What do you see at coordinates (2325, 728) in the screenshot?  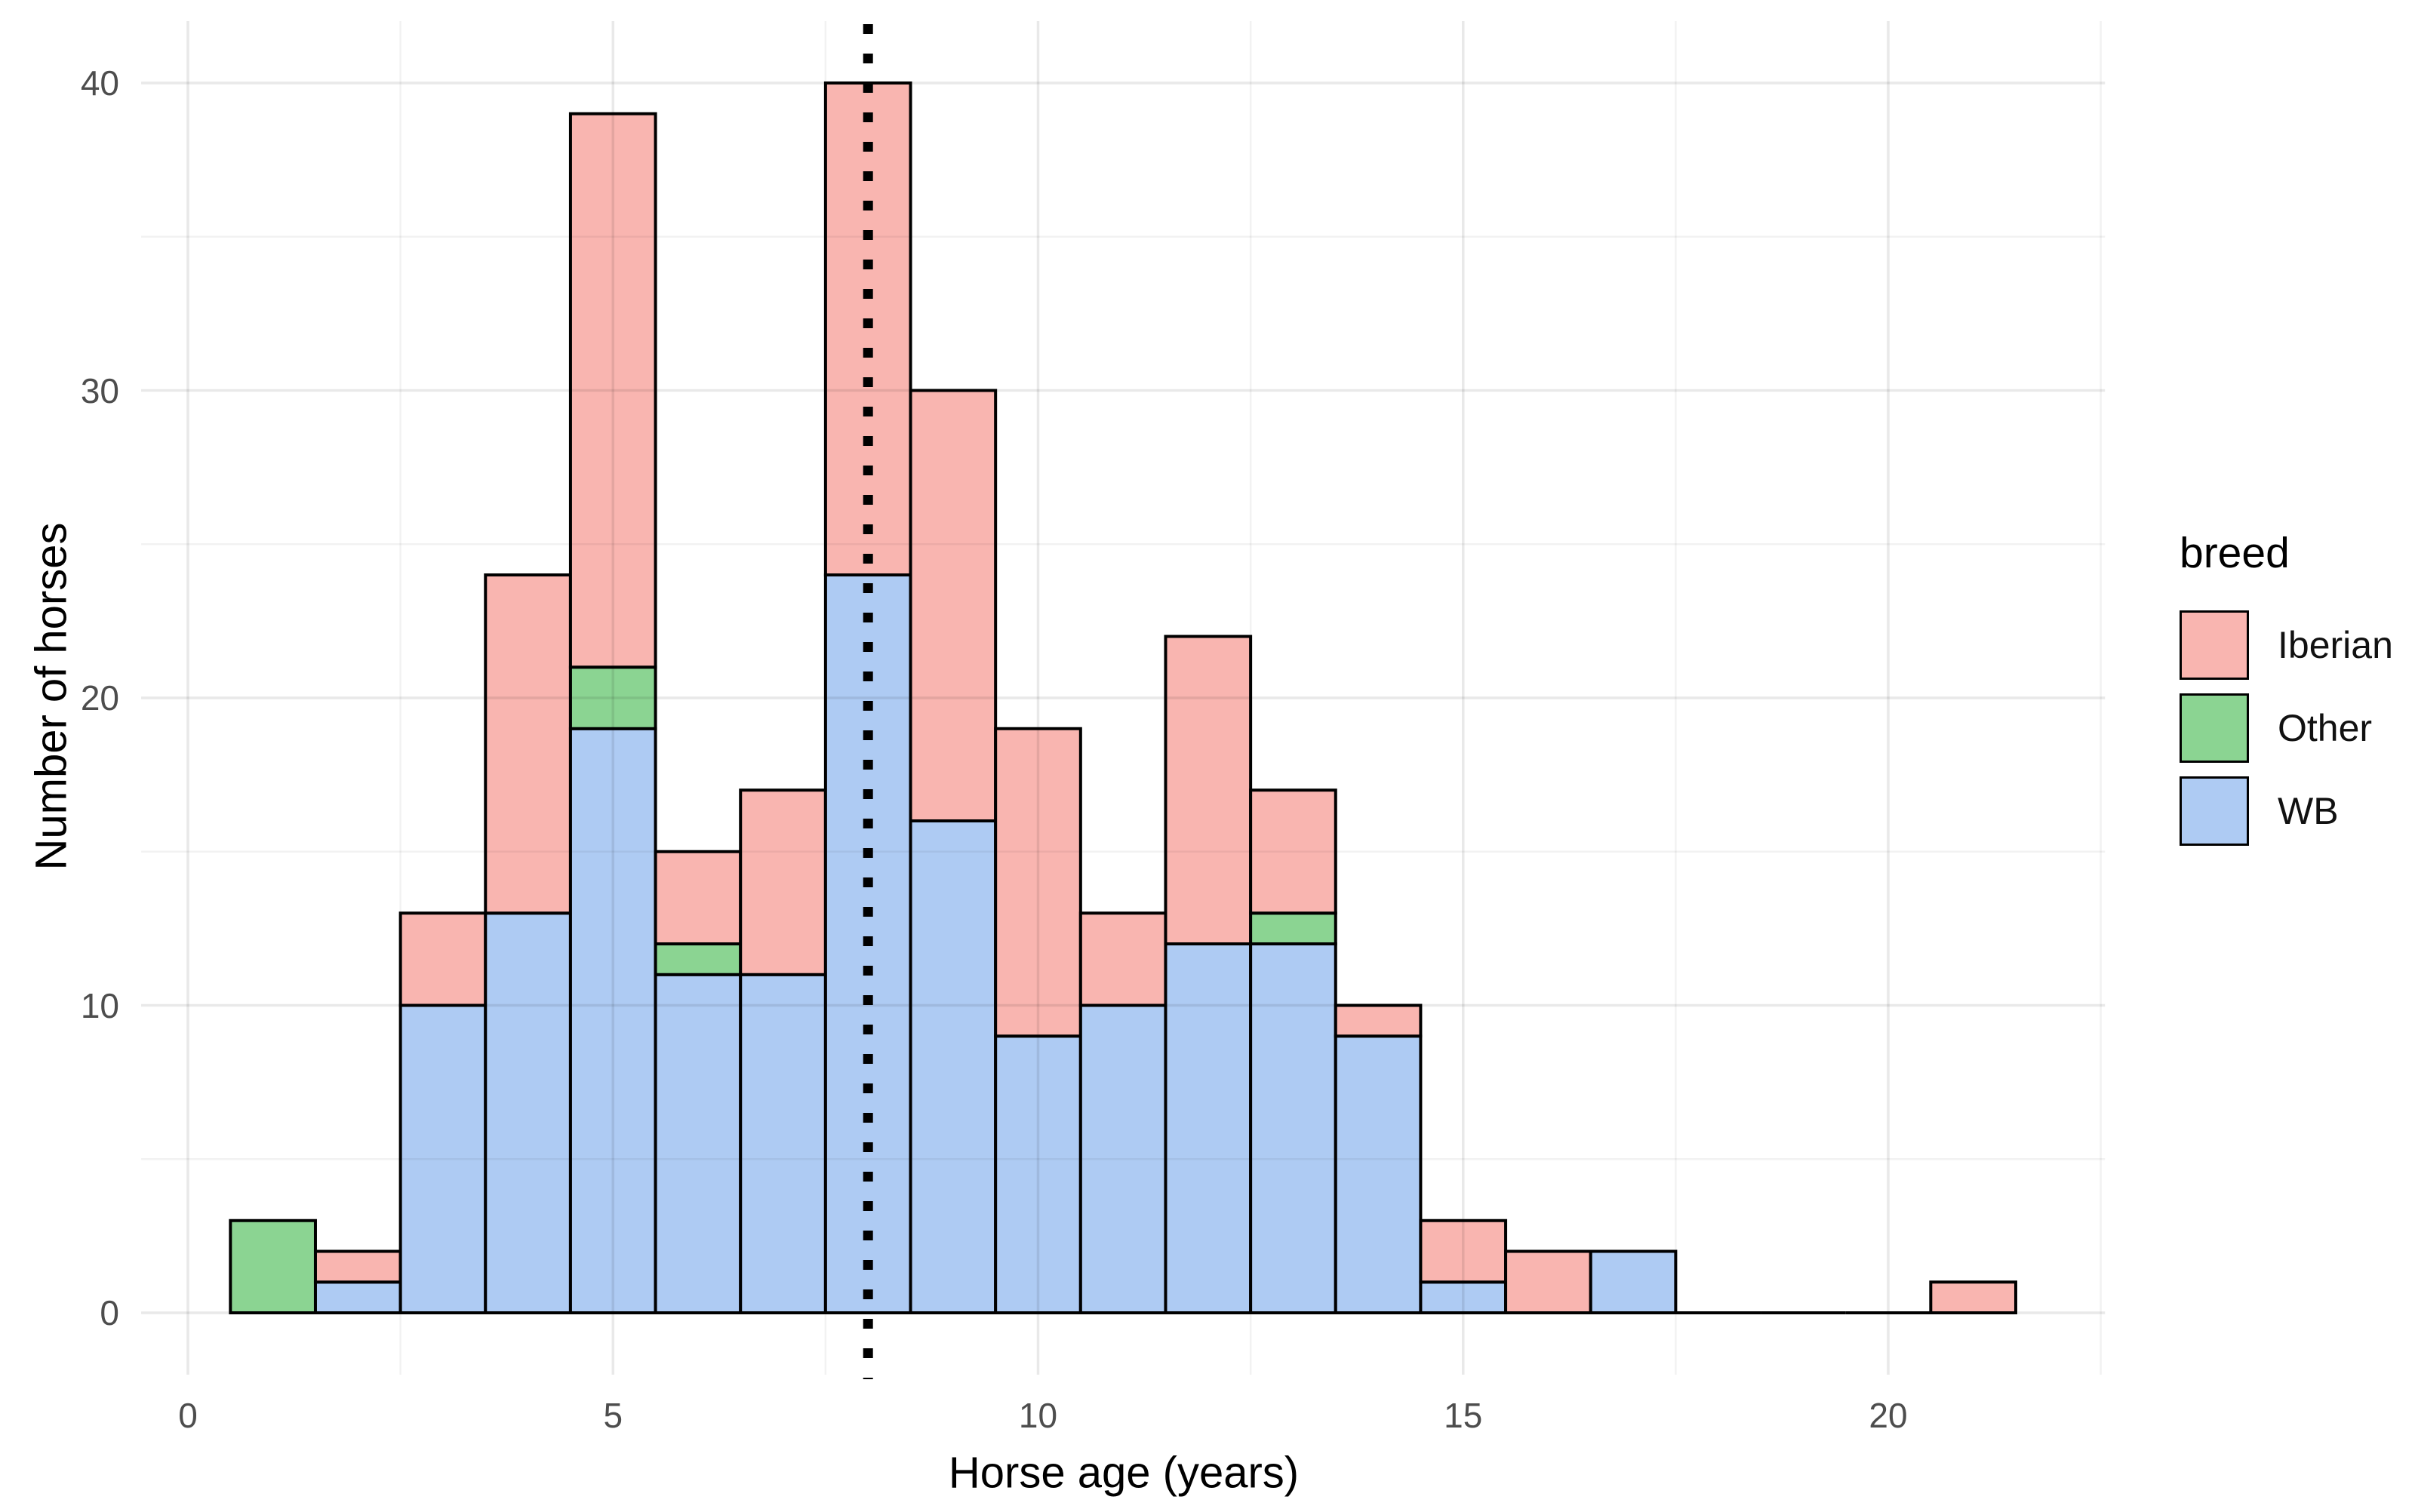 I see `legend-item-label: Other` at bounding box center [2325, 728].